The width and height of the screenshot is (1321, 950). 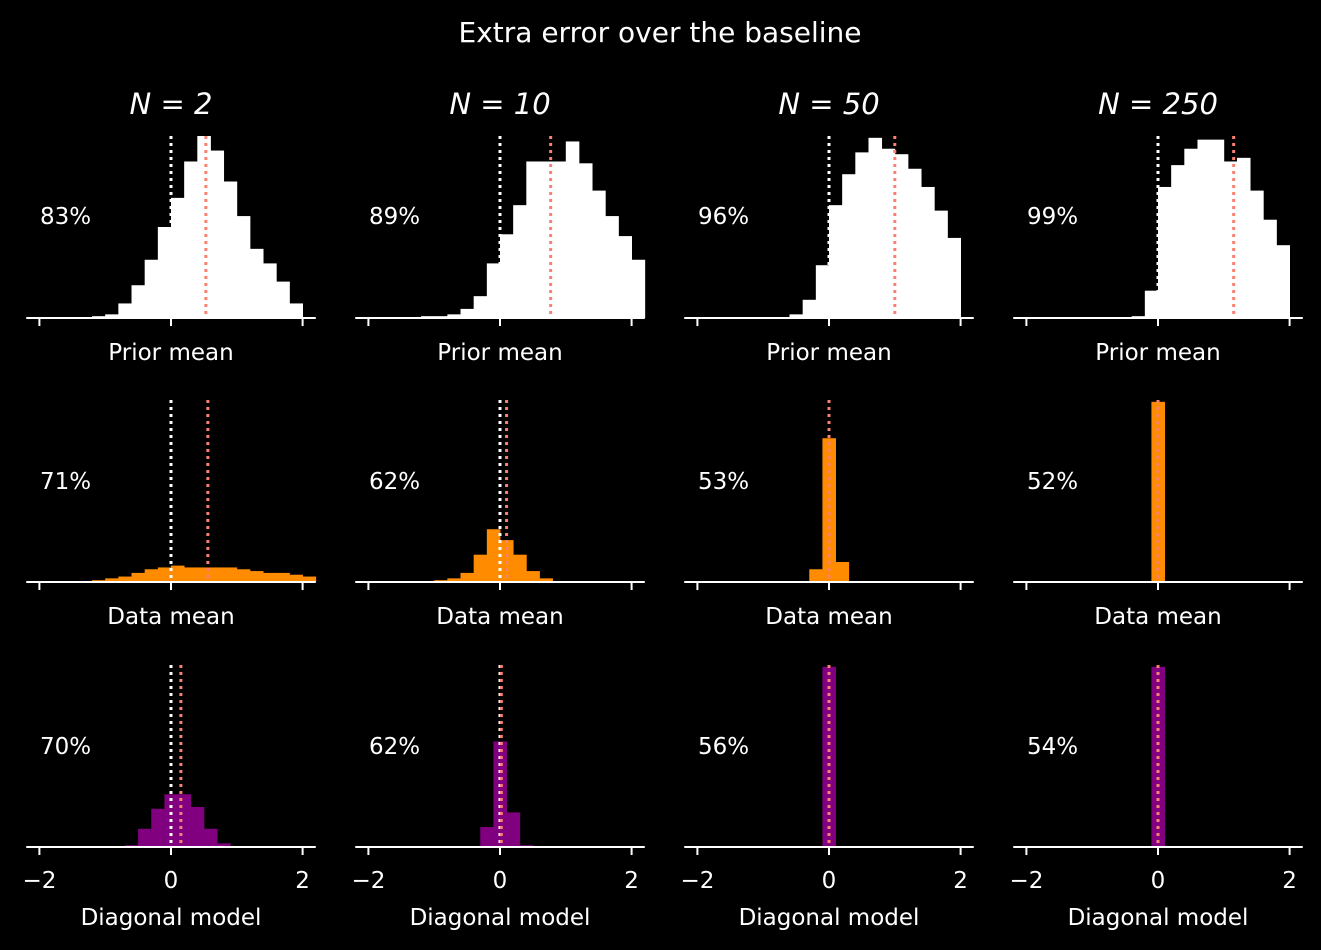 I want to click on percent-label-r1c2: 89%, so click(x=394, y=217).